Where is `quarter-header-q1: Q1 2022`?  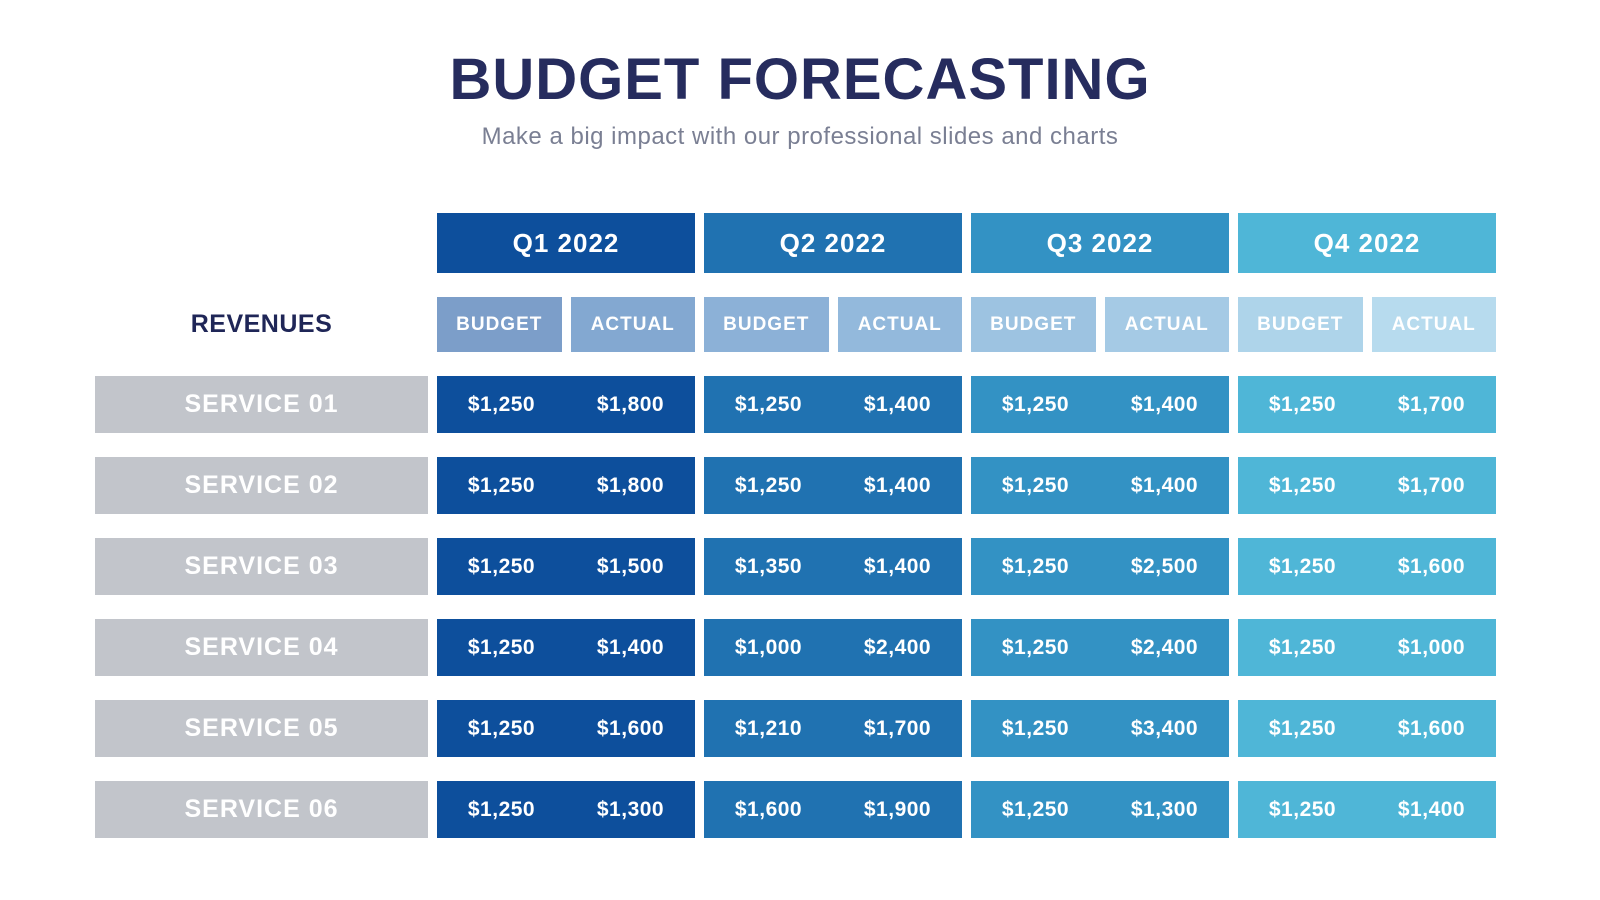 quarter-header-q1: Q1 2022 is located at coordinates (566, 243).